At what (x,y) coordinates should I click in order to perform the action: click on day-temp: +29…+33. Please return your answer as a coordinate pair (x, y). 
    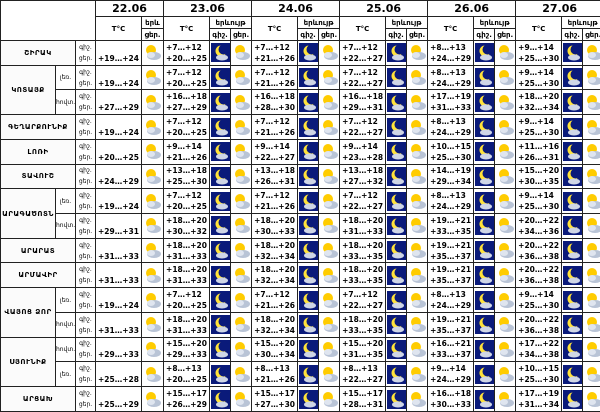
    Looking at the image, I should click on (186, 355).